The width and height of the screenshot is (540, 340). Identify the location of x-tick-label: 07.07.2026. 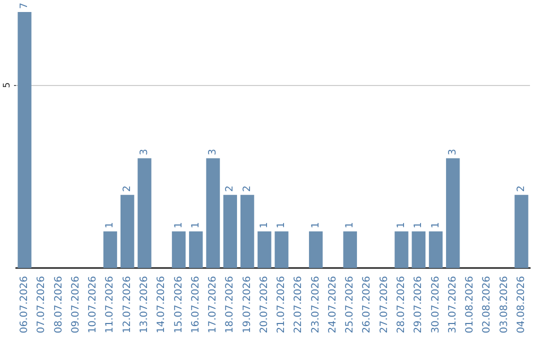
(42, 305).